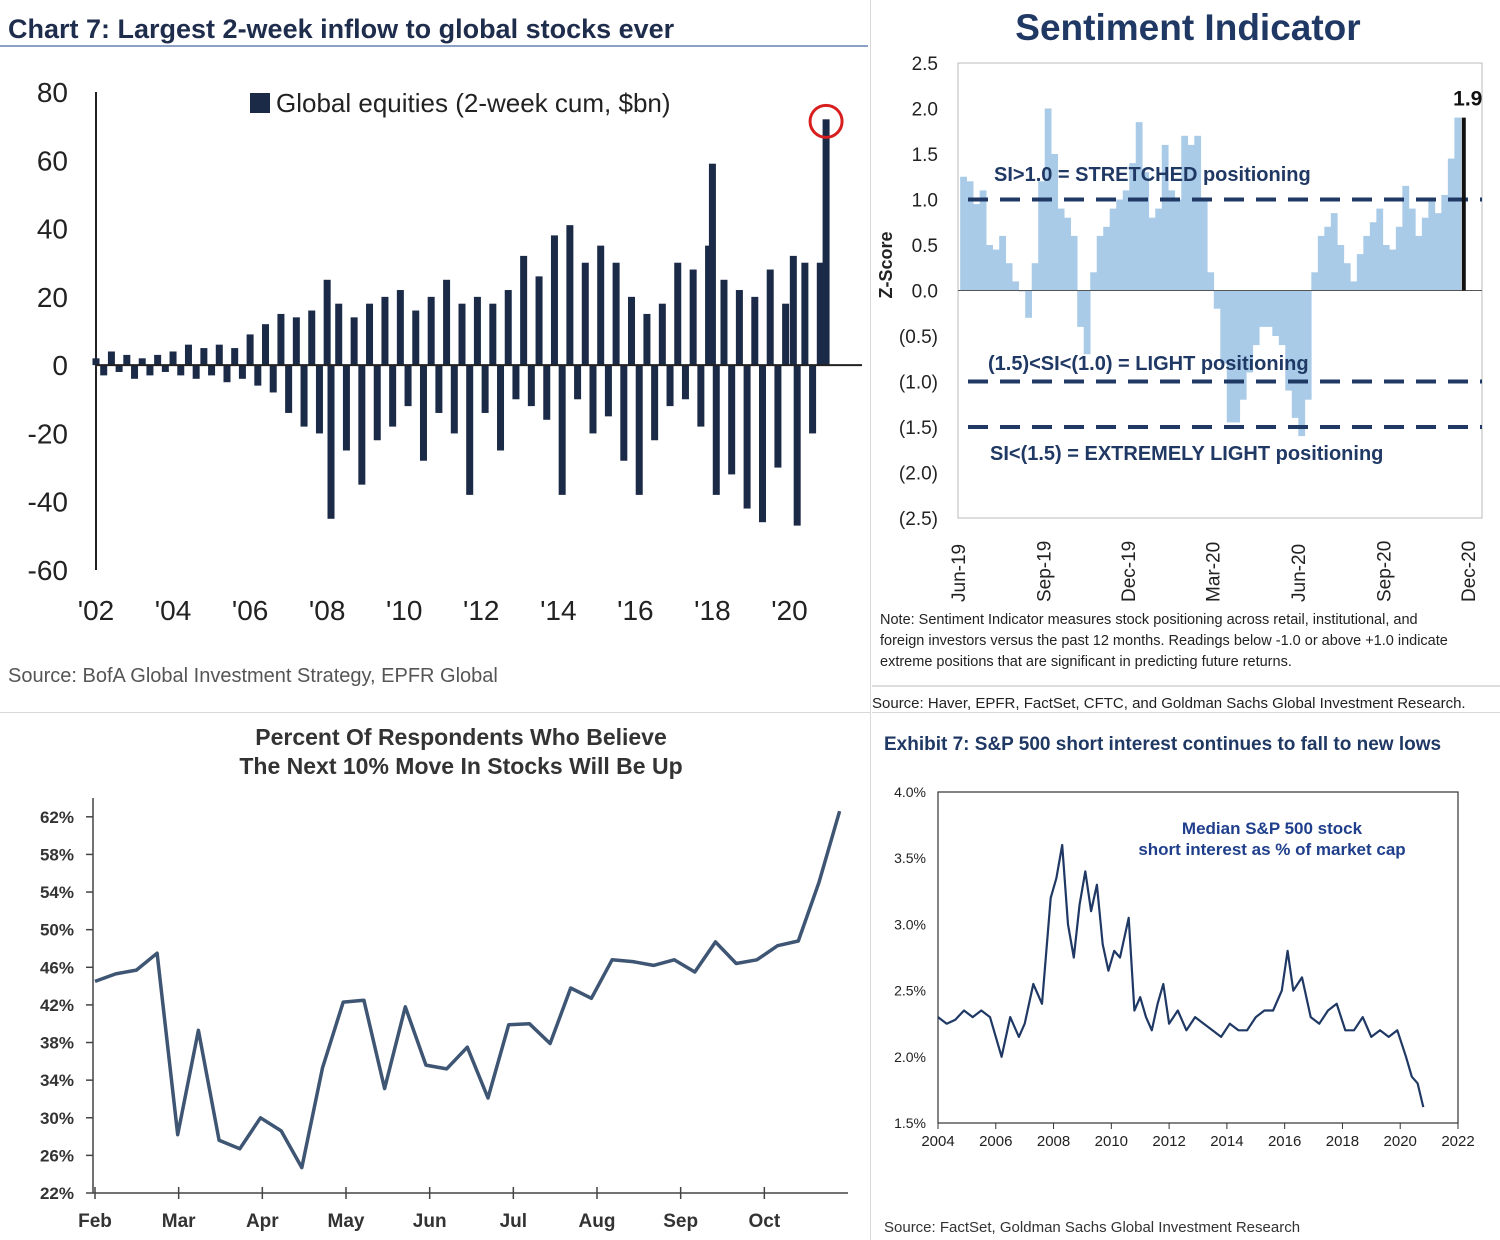 Image resolution: width=1500 pixels, height=1240 pixels. What do you see at coordinates (430, 1221) in the screenshot?
I see `survey-x-tick-label: Jun` at bounding box center [430, 1221].